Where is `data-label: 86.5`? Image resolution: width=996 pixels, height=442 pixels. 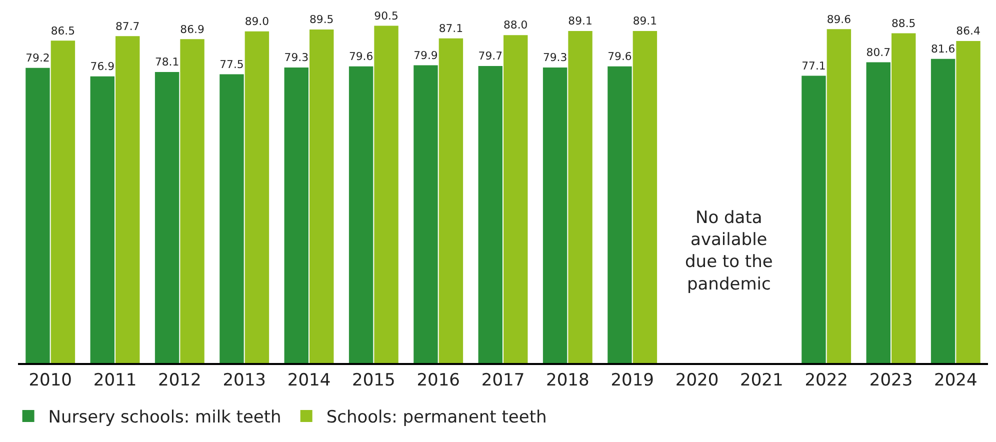 data-label: 86.5 is located at coordinates (63, 31).